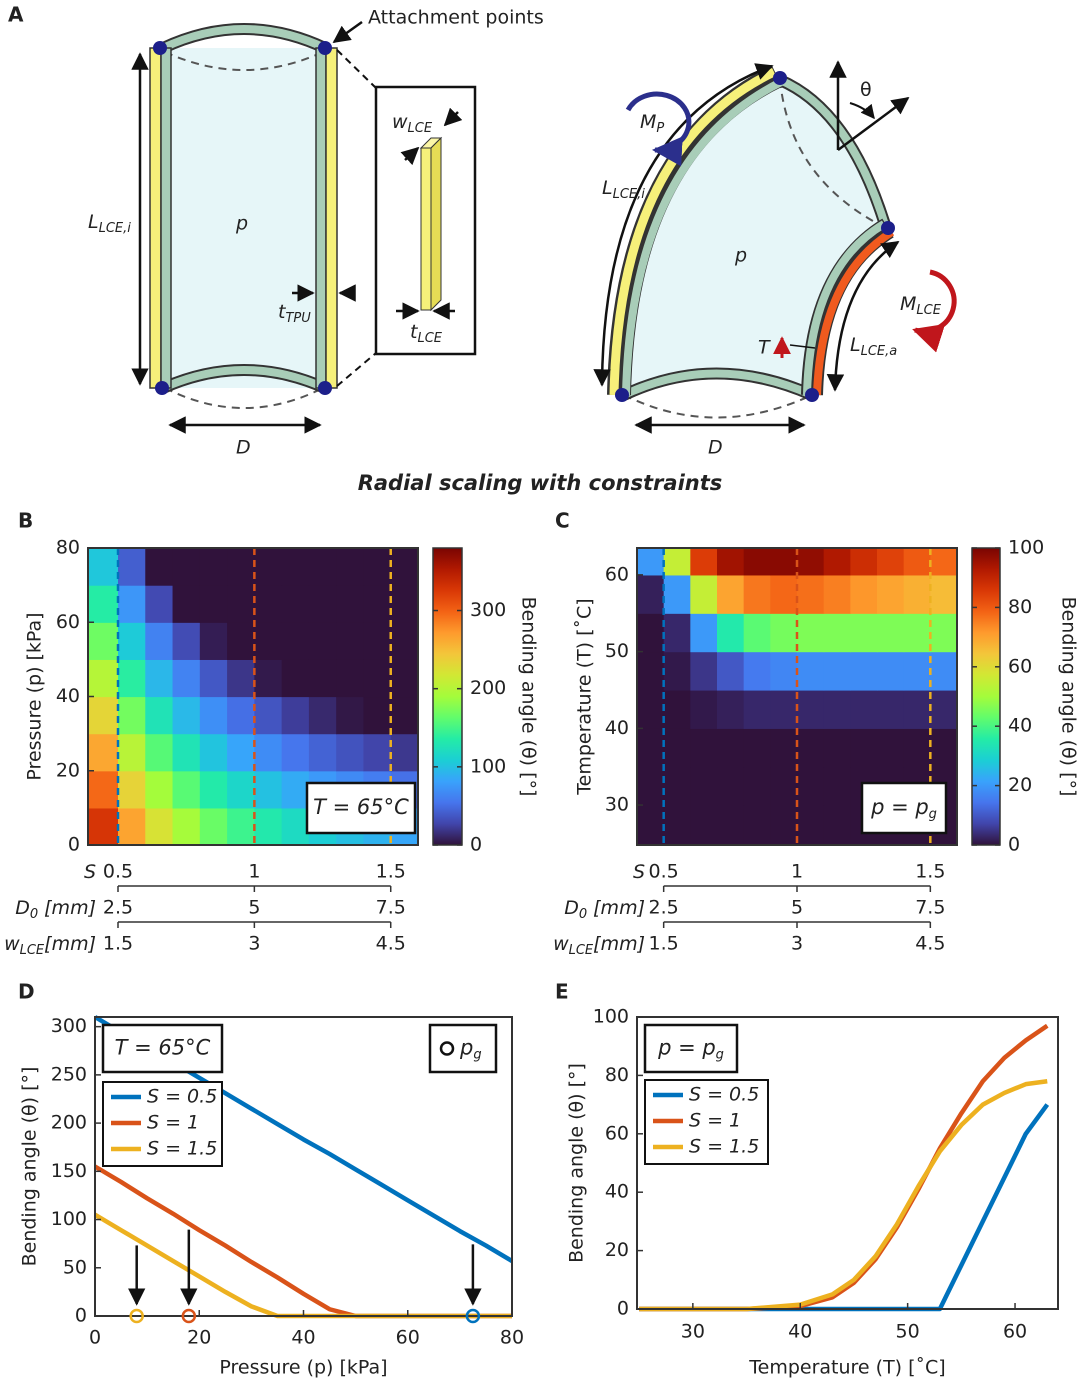  What do you see at coordinates (67, 908) in the screenshot?
I see `text-after: [mm]` at bounding box center [67, 908].